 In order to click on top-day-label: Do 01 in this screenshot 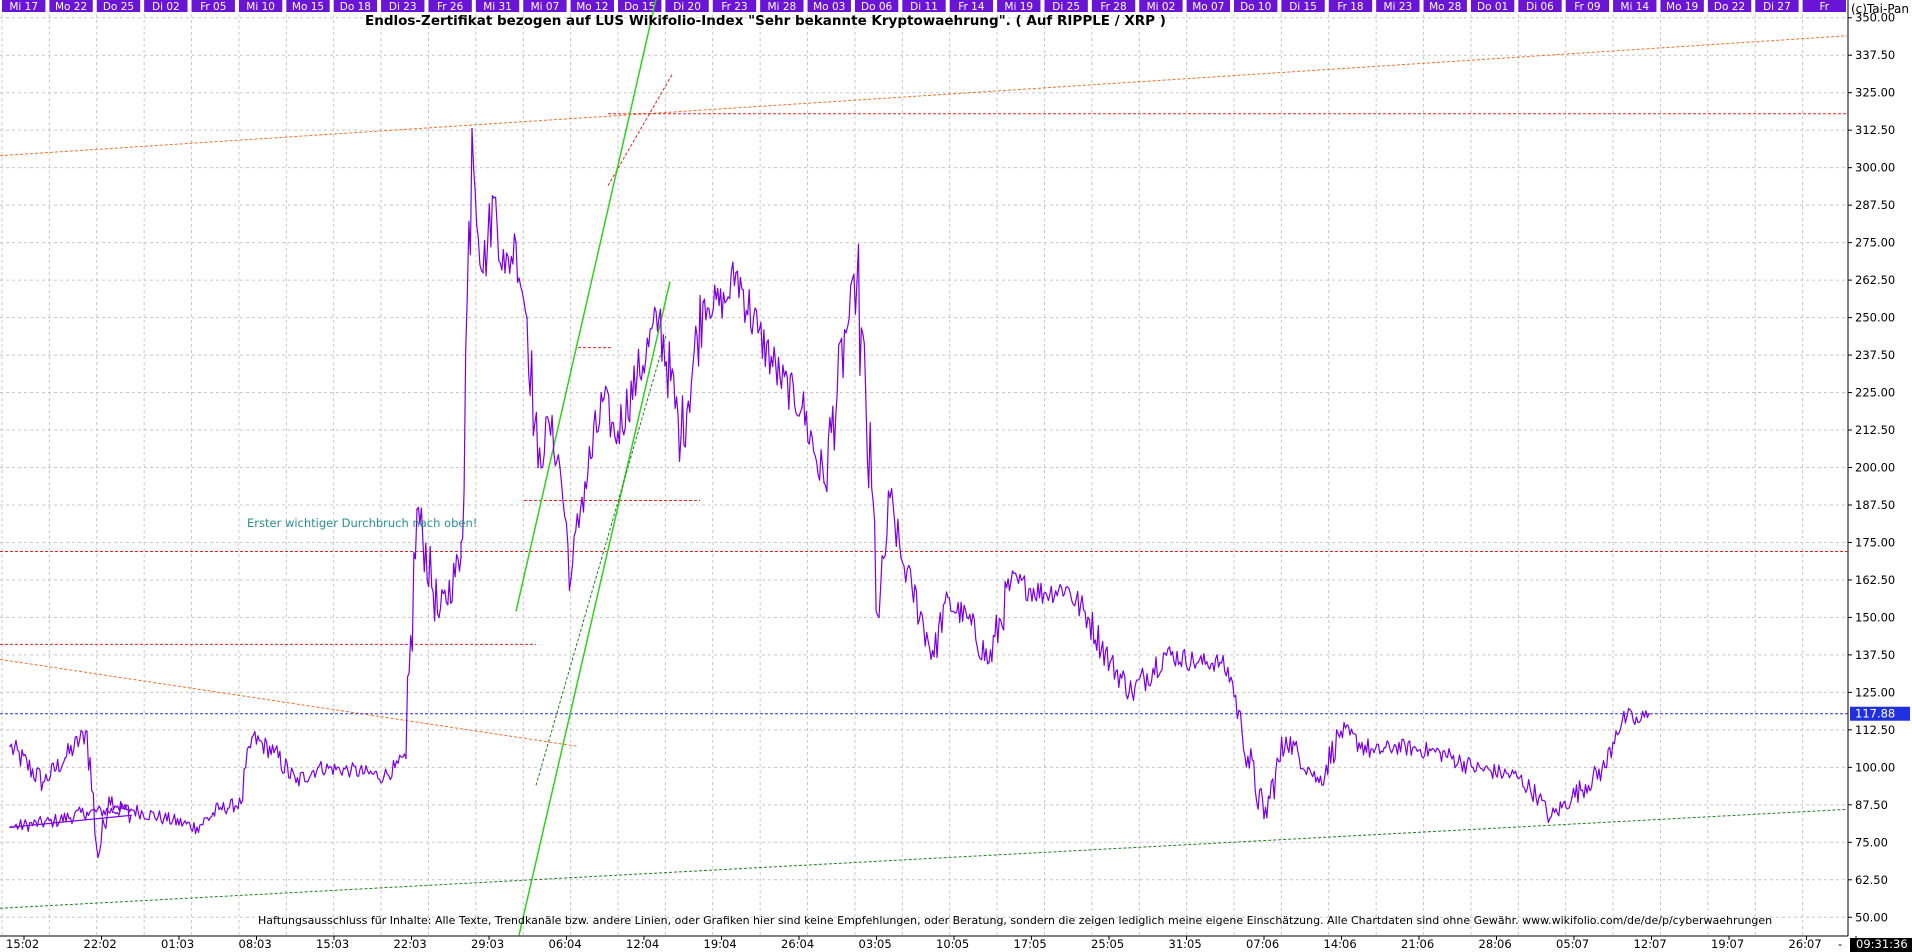, I will do `click(1492, 7)`.